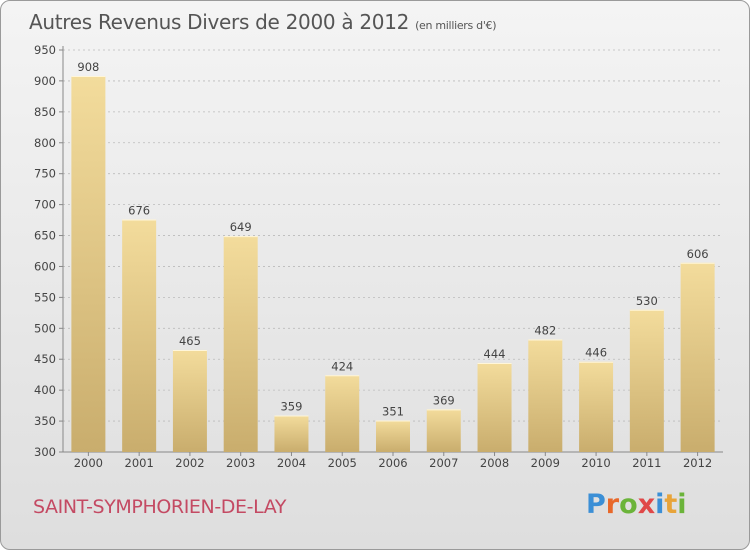  Describe the element at coordinates (545, 463) in the screenshot. I see `x-tick-label: 2009` at that location.